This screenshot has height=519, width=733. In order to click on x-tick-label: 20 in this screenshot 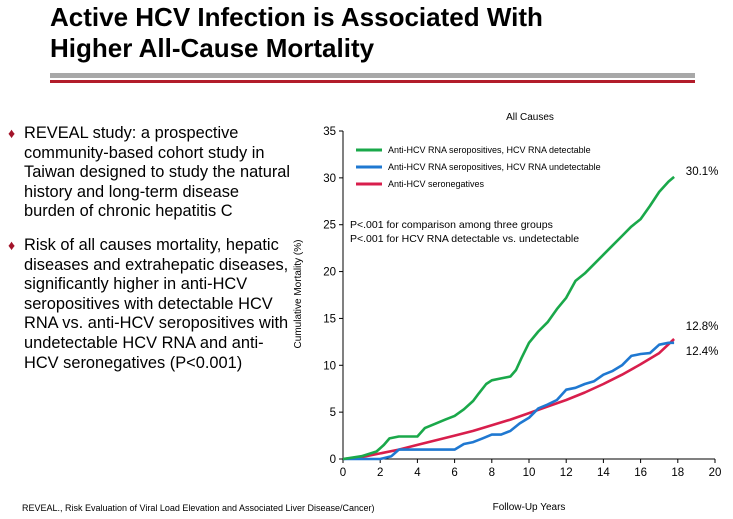, I will do `click(715, 473)`.